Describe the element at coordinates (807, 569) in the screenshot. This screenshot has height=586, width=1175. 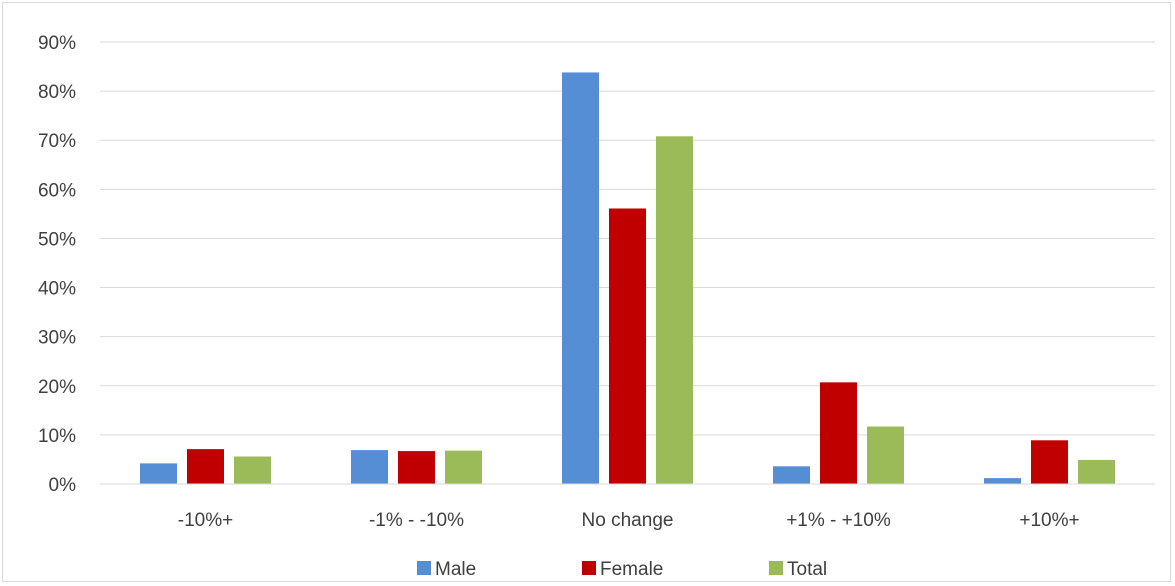
I see `legend-label: Total` at that location.